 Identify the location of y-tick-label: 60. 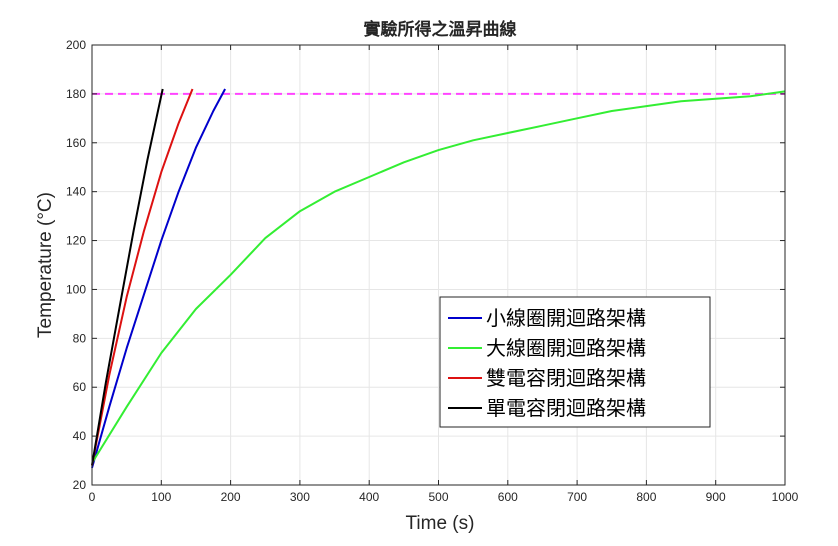
(80, 387).